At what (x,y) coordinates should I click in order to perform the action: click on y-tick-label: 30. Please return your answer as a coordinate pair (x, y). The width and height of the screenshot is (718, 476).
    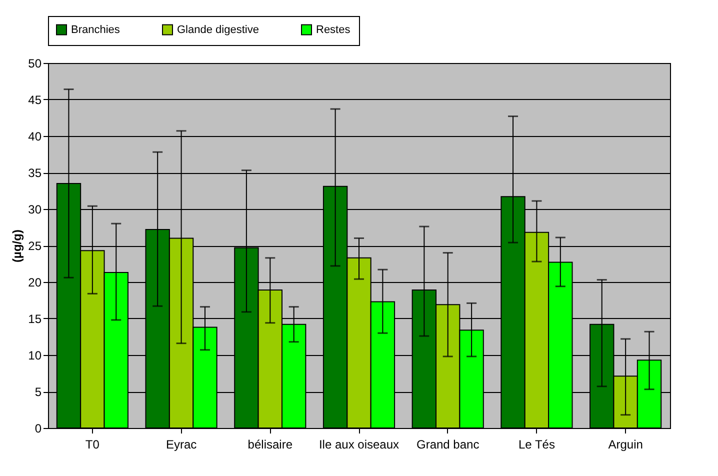
    Looking at the image, I should click on (35, 209).